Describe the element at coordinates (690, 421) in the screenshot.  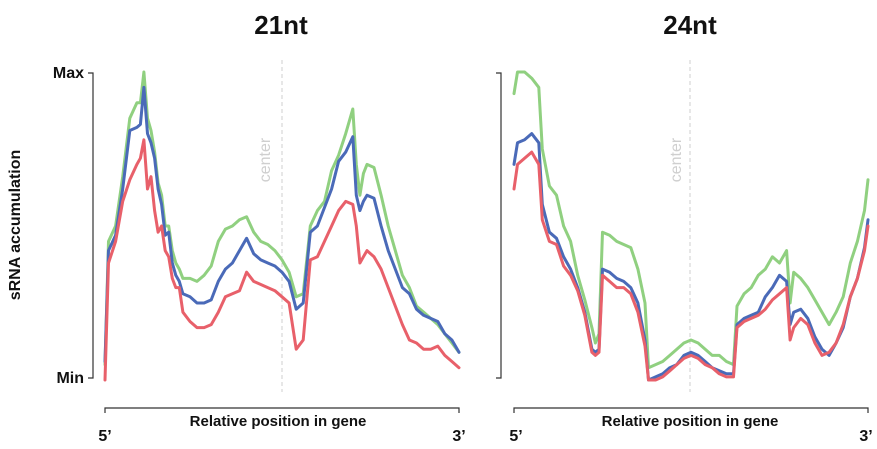
I see `x-axis-label-right: Relative position in gene` at that location.